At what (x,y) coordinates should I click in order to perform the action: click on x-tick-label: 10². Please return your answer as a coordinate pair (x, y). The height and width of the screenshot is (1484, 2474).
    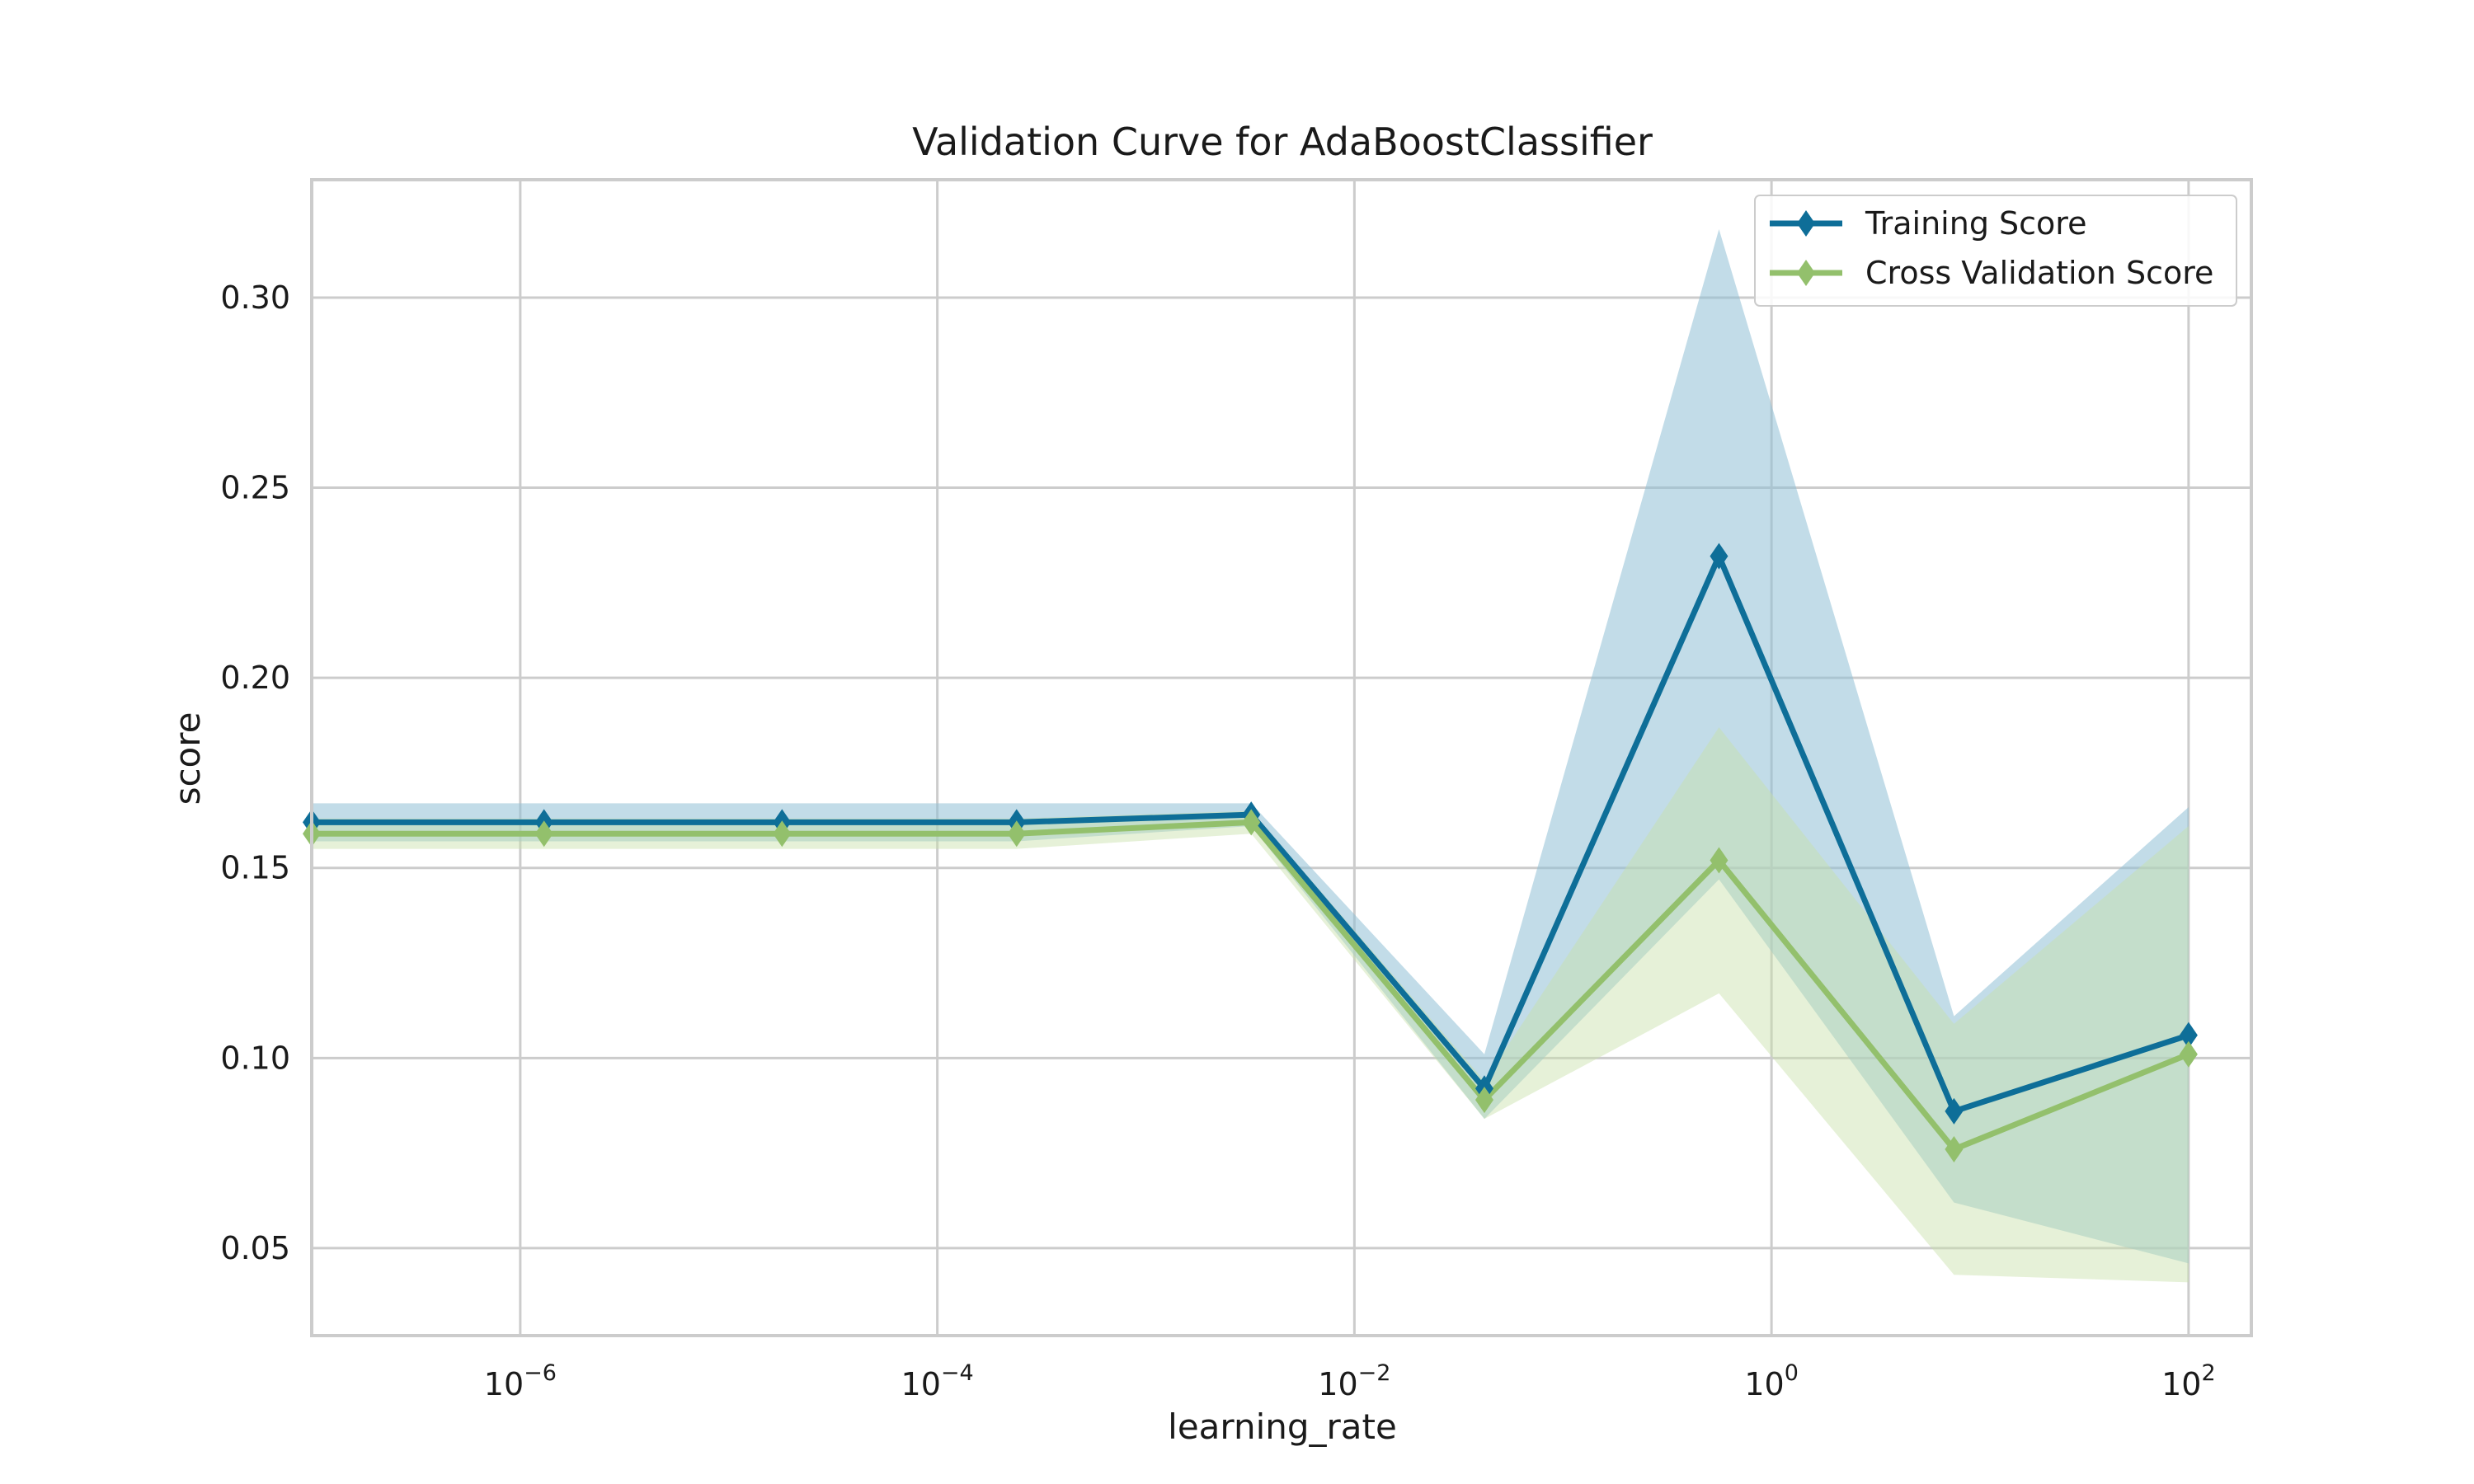
    Looking at the image, I should click on (2188, 1381).